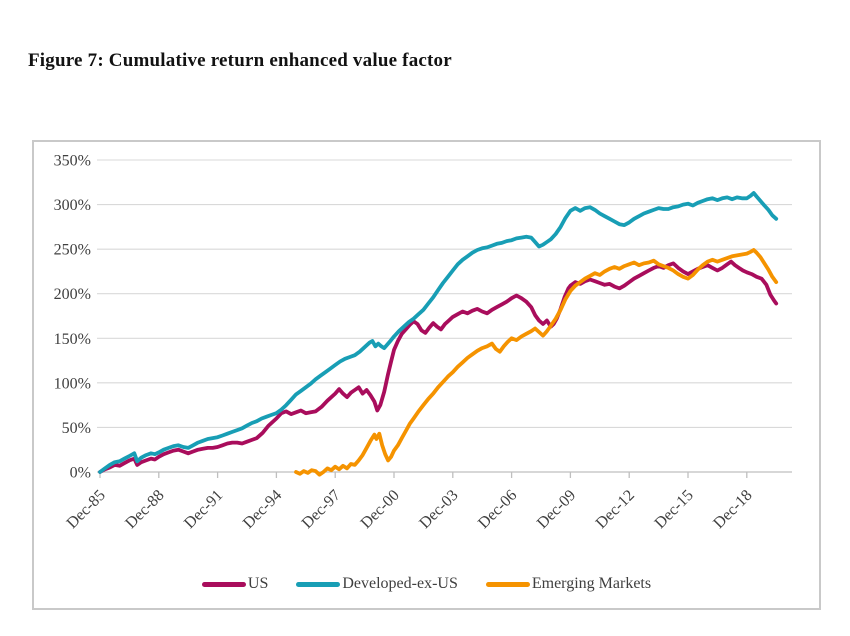  Describe the element at coordinates (144, 509) in the screenshot. I see `x-axis-tick-label: Dec-88` at that location.